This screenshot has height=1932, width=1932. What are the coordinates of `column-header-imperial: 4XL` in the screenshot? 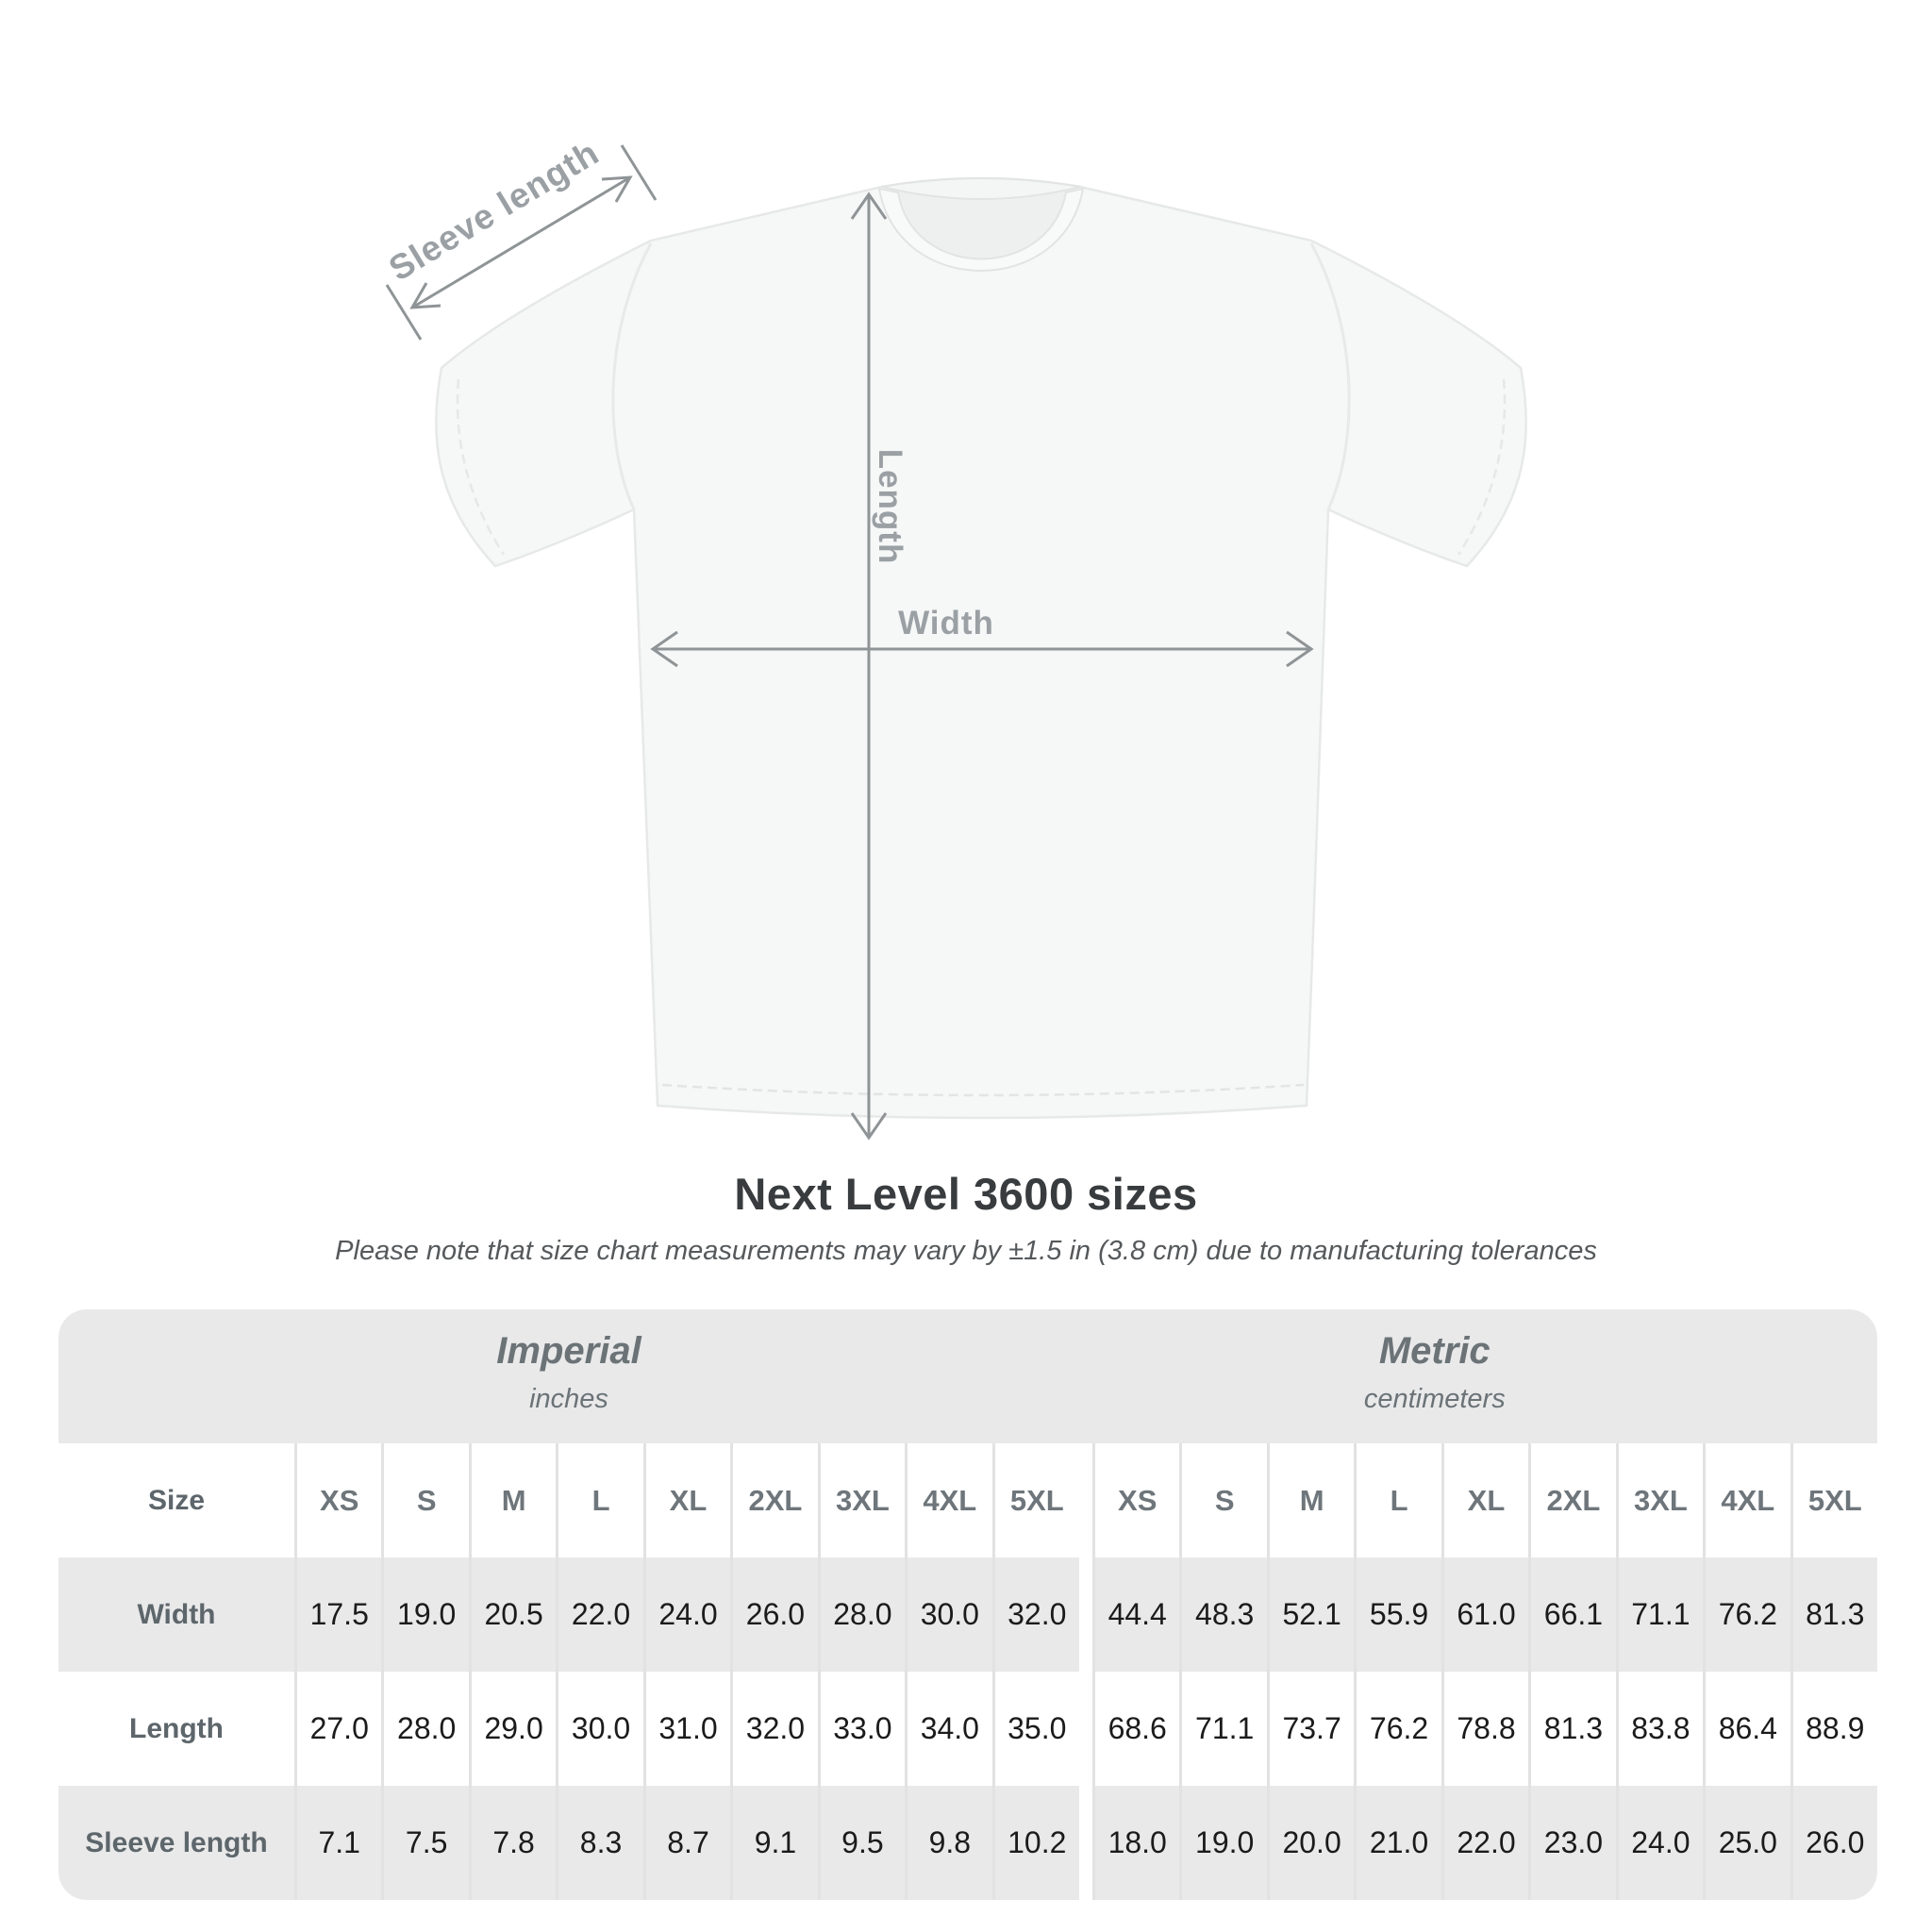 It's located at (948, 1500).